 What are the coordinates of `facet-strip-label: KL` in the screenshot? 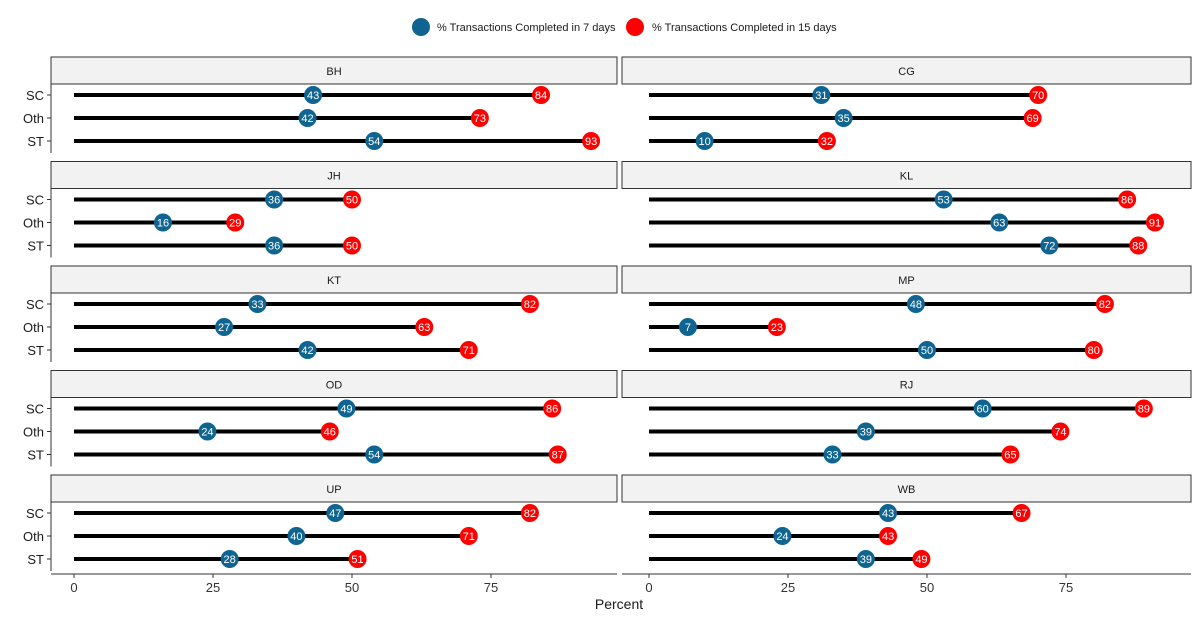 It's located at (906, 177).